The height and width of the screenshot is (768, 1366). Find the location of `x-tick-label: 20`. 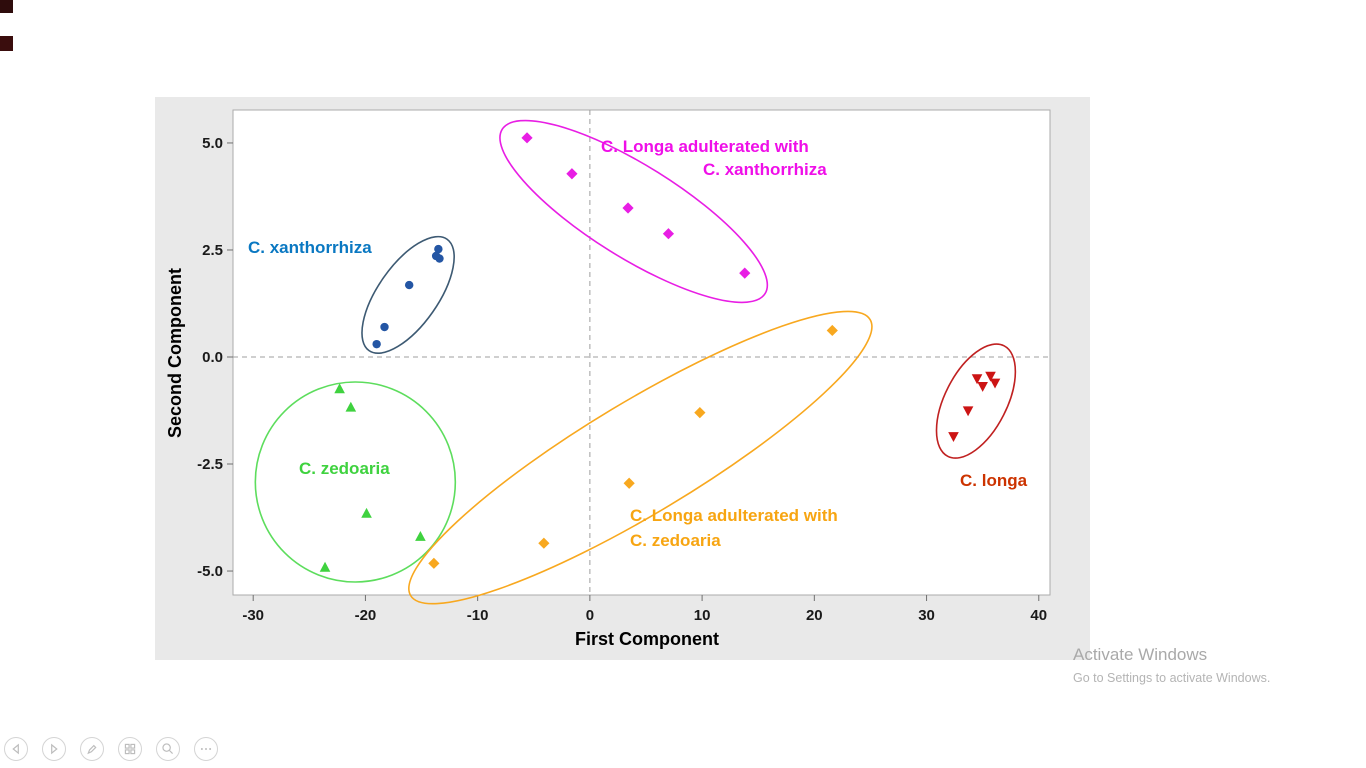

x-tick-label: 20 is located at coordinates (814, 615).